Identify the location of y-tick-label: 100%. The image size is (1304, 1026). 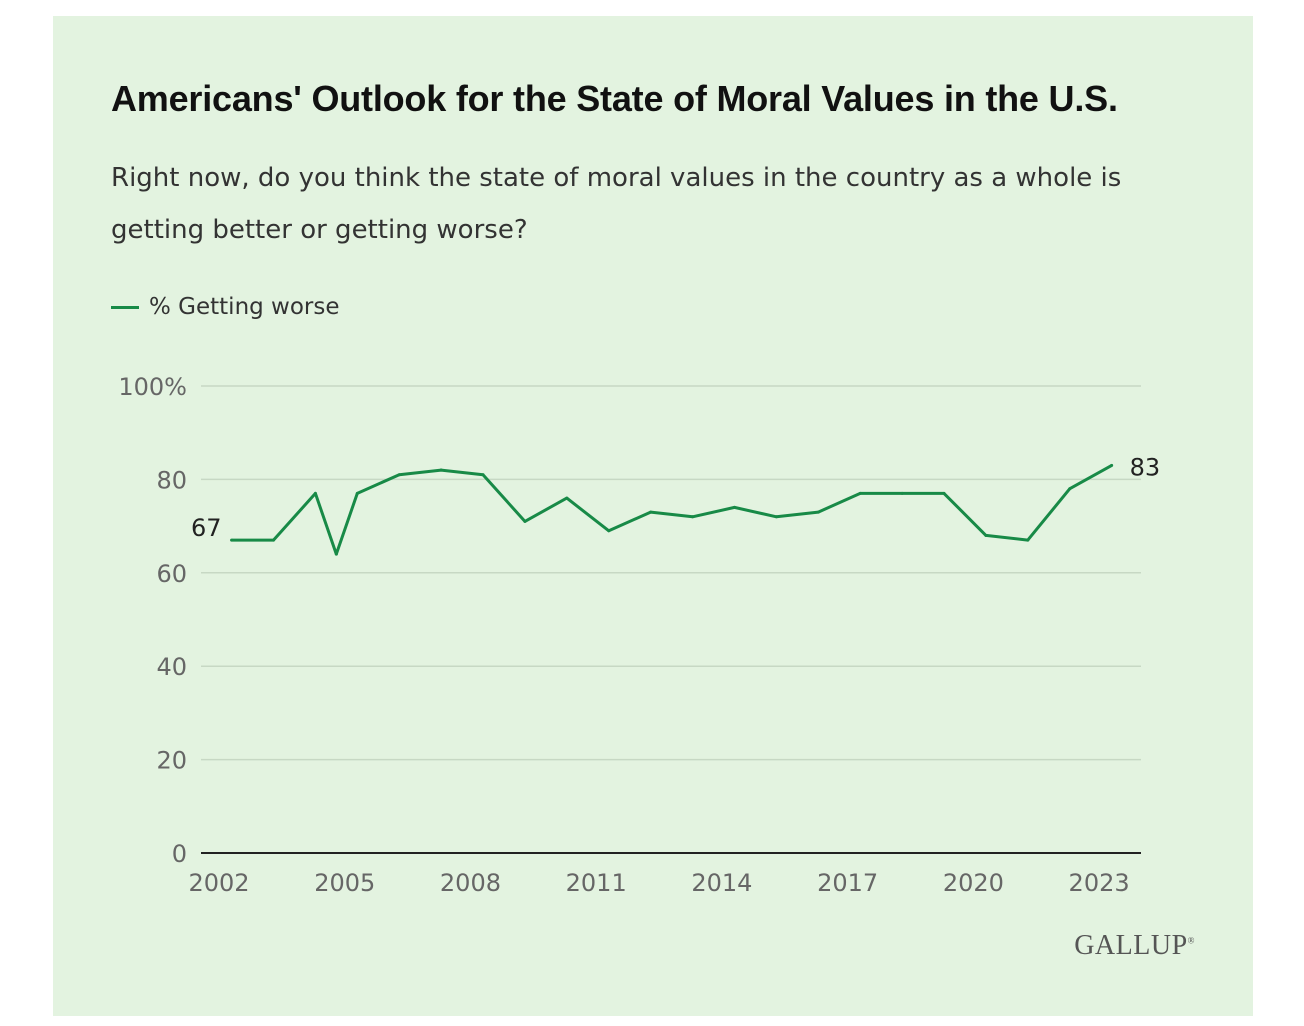
(152, 387).